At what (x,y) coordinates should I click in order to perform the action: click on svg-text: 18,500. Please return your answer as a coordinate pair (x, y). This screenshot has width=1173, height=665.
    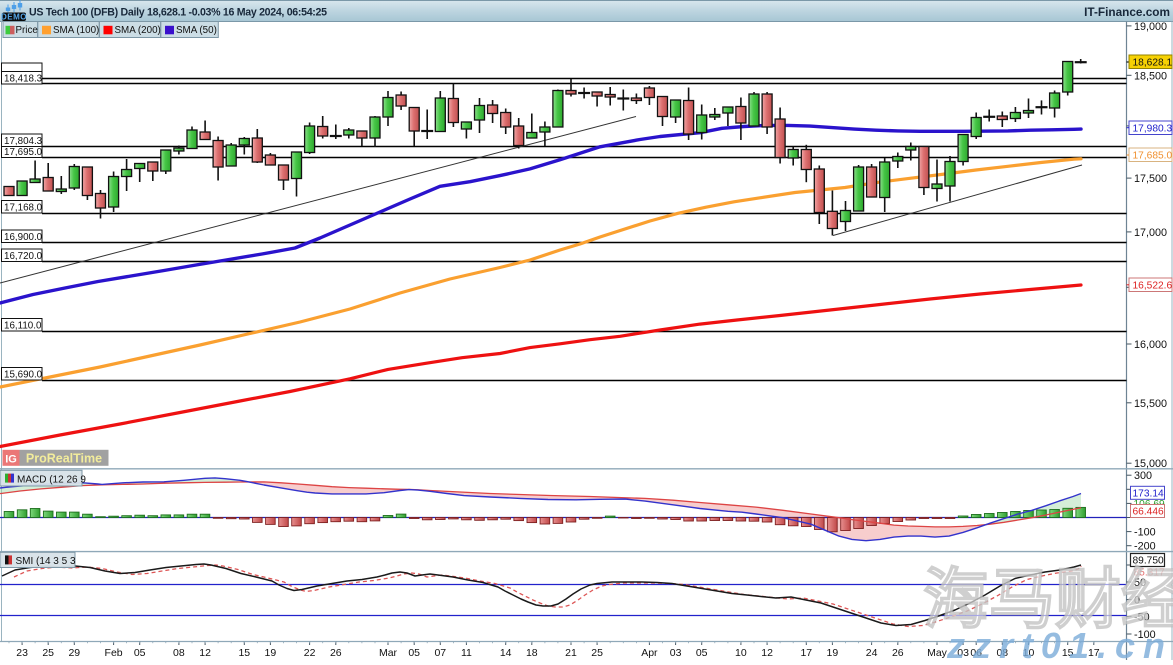
    Looking at the image, I should click on (1150, 76).